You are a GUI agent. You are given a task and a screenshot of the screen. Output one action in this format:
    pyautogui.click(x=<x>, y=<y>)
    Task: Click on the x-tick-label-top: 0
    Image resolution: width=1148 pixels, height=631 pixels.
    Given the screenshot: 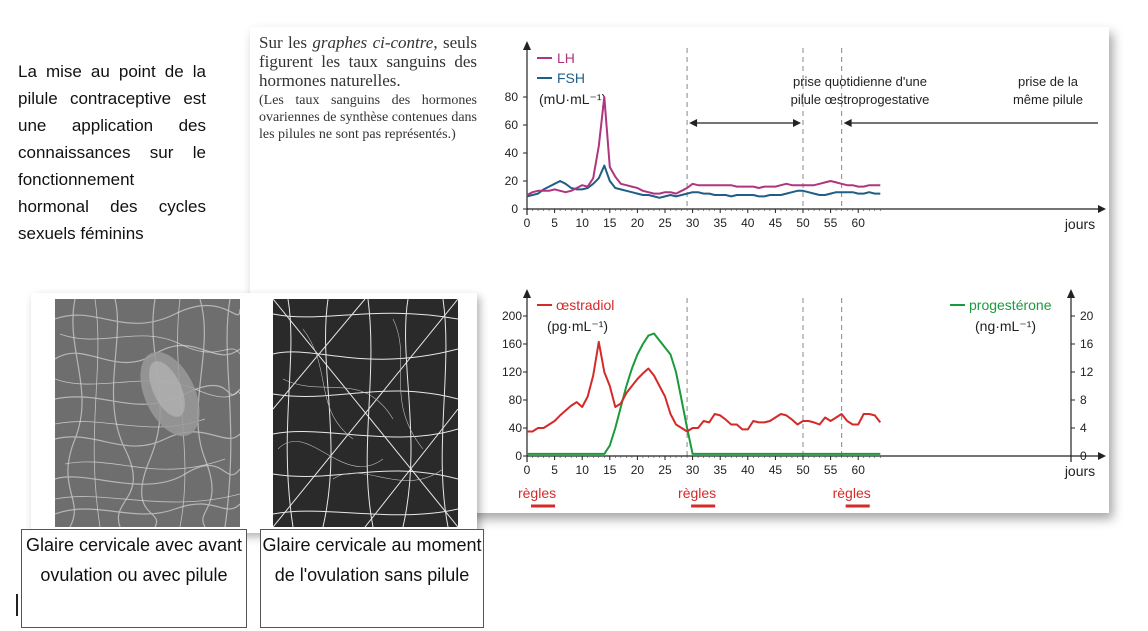 What is the action you would take?
    pyautogui.click(x=527, y=223)
    